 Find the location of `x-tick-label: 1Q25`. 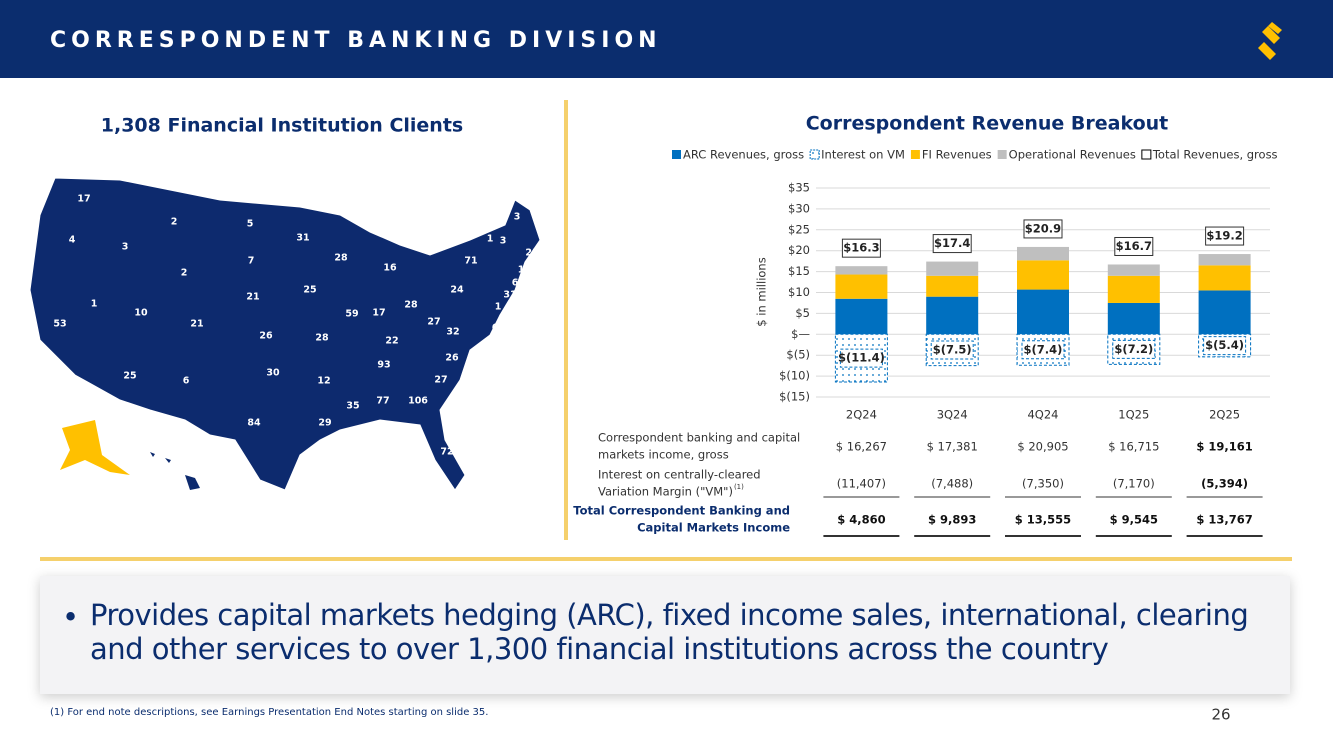

x-tick-label: 1Q25 is located at coordinates (1133, 415).